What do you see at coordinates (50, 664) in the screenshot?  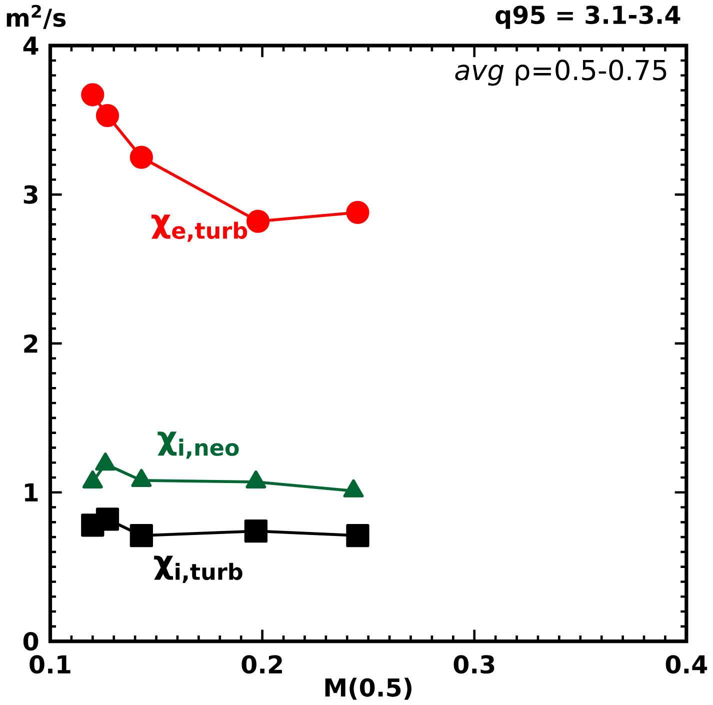 I see `x-tick-label: 0.1` at bounding box center [50, 664].